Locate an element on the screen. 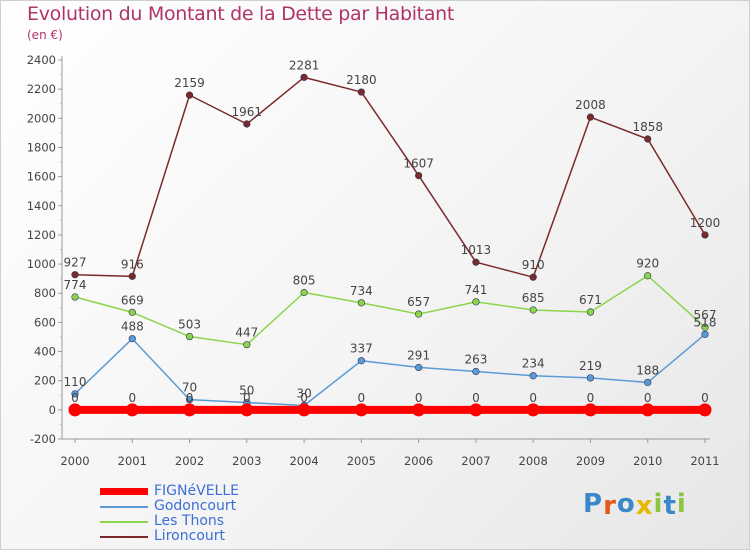 This screenshot has width=750, height=550. legend-item: Les Thons is located at coordinates (210, 521).